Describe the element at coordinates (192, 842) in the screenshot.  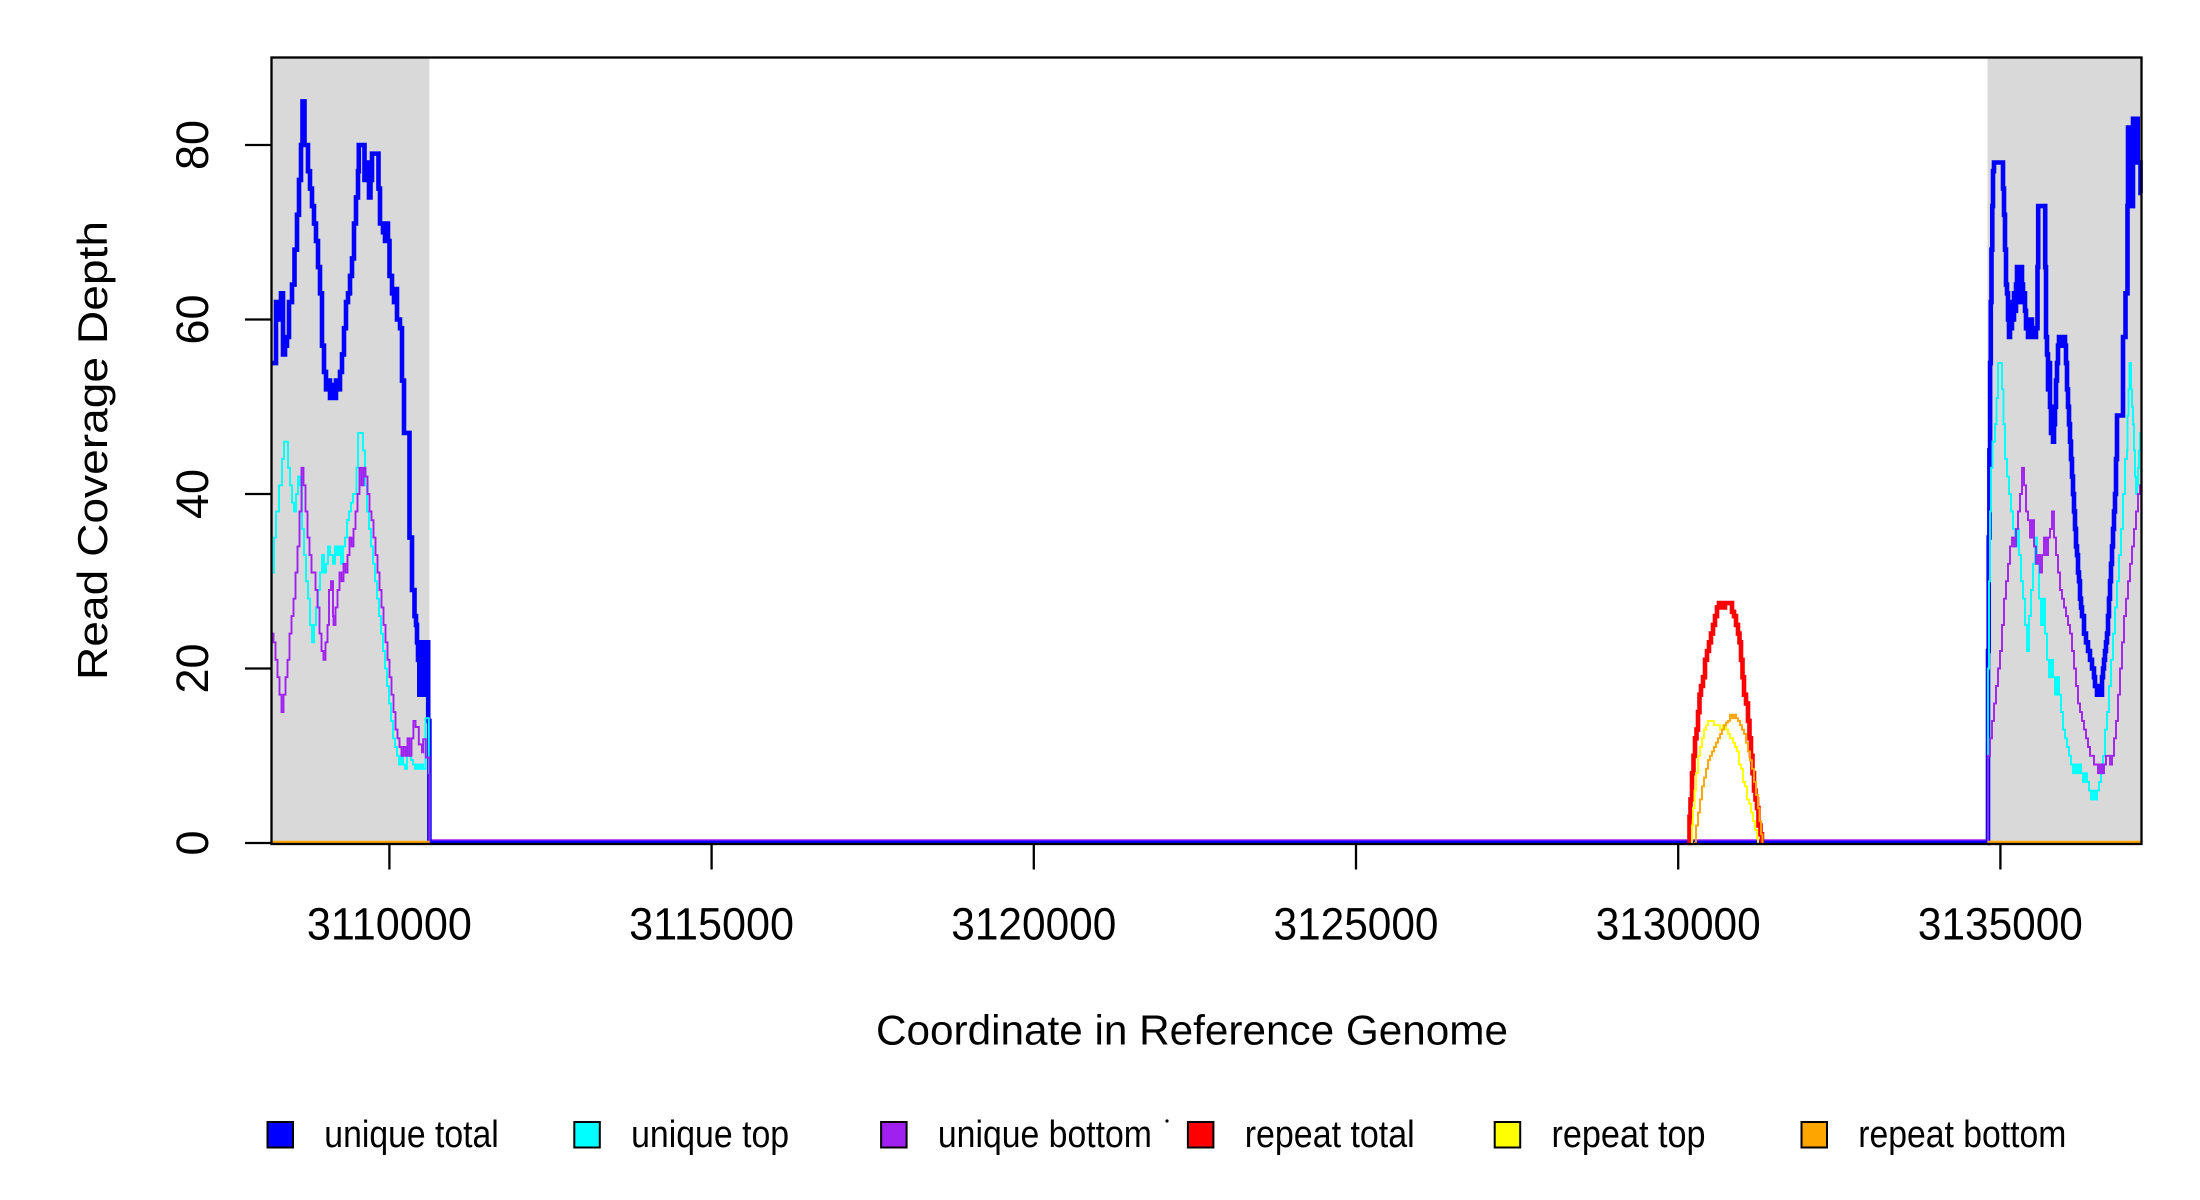
I see `svg-text: 0` at that location.